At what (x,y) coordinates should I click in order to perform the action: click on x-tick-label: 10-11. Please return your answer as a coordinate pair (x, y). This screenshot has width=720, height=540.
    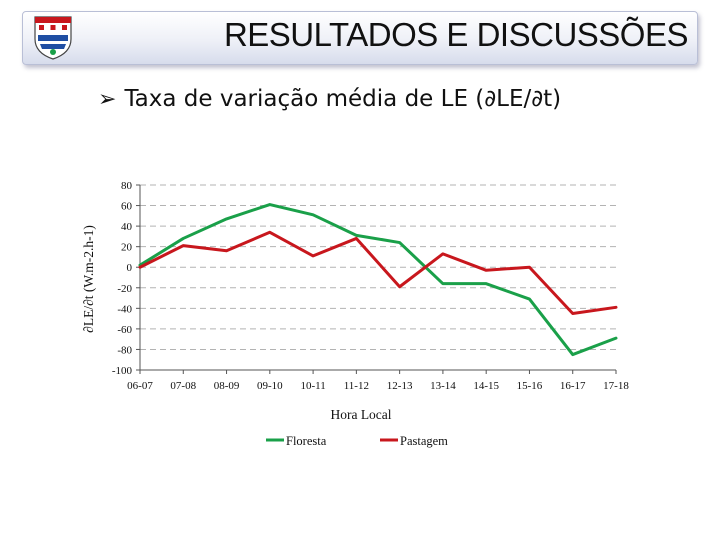
    Looking at the image, I should click on (312, 386).